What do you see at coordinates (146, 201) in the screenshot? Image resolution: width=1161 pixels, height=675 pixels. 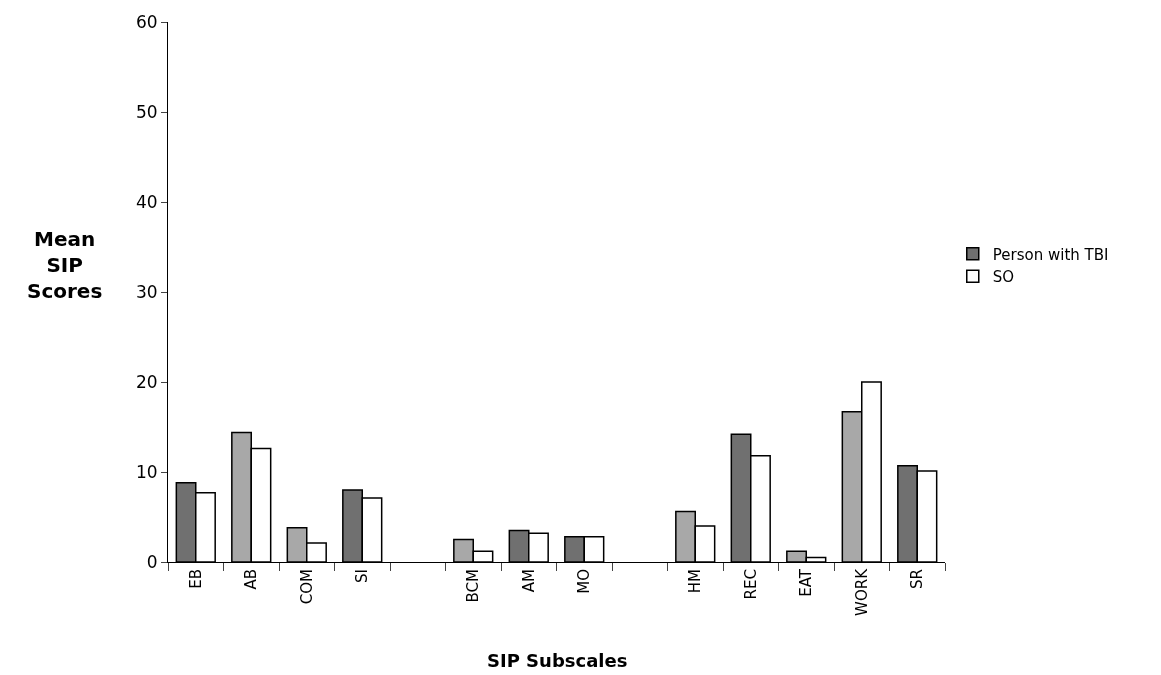 I see `y-tick-label: 40` at bounding box center [146, 201].